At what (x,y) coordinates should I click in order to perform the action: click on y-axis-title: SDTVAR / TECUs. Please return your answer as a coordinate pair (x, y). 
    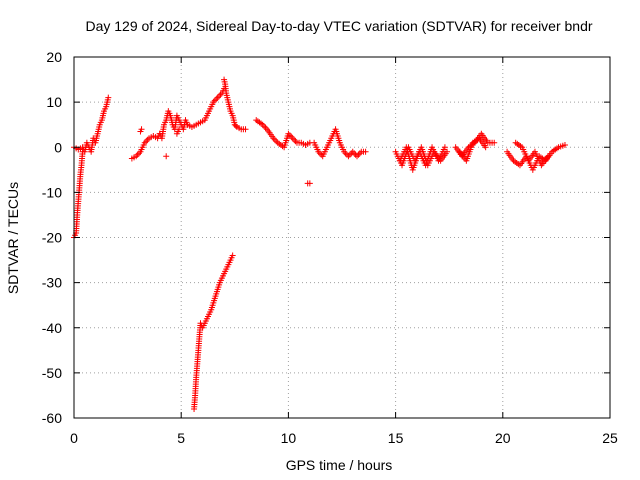
    Looking at the image, I should click on (13, 238).